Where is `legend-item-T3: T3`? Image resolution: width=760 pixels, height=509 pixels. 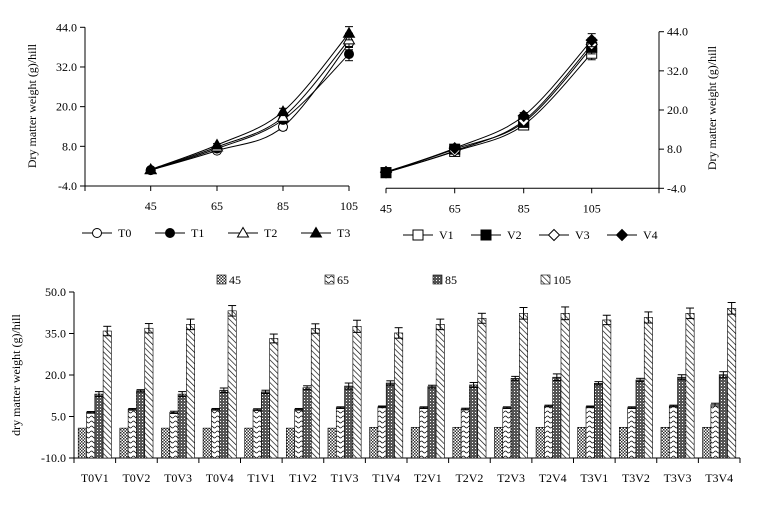
legend-item-T3: T3 is located at coordinates (325, 233).